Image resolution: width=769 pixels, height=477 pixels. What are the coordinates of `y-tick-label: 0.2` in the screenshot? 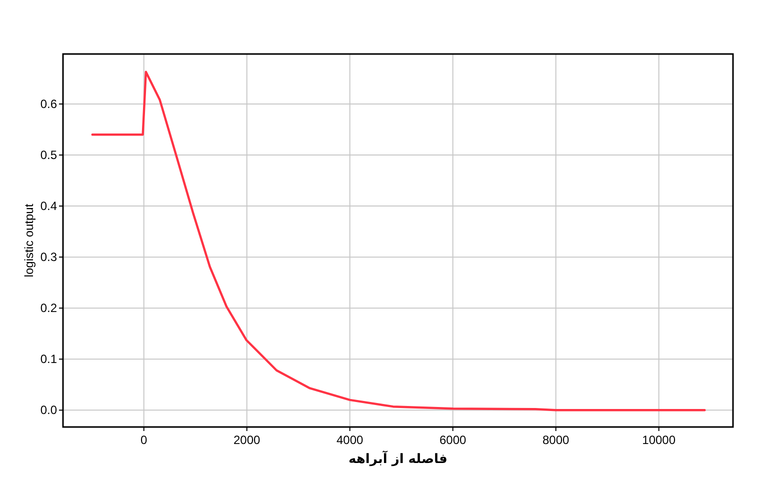 It's located at (49, 308).